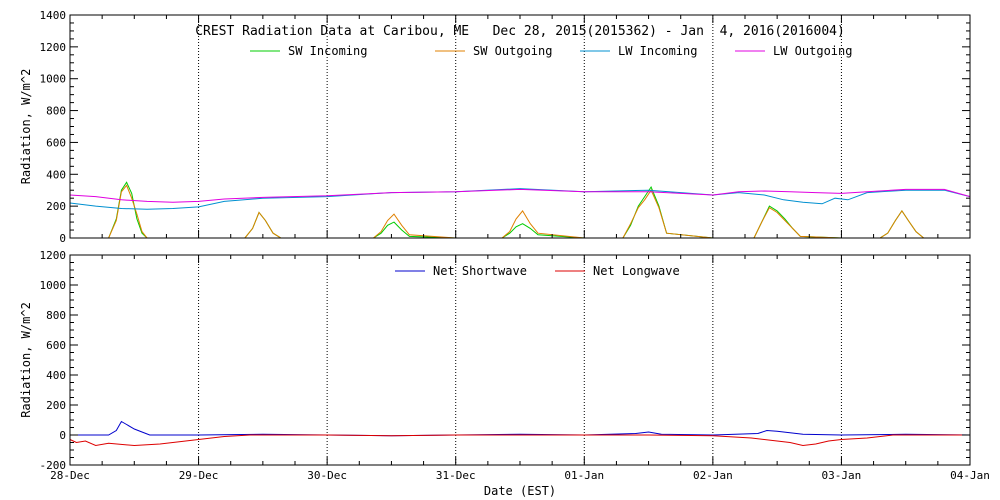 This screenshot has width=1000, height=500. Describe the element at coordinates (456, 475) in the screenshot. I see `x-tick-label: 31-Dec` at that location.